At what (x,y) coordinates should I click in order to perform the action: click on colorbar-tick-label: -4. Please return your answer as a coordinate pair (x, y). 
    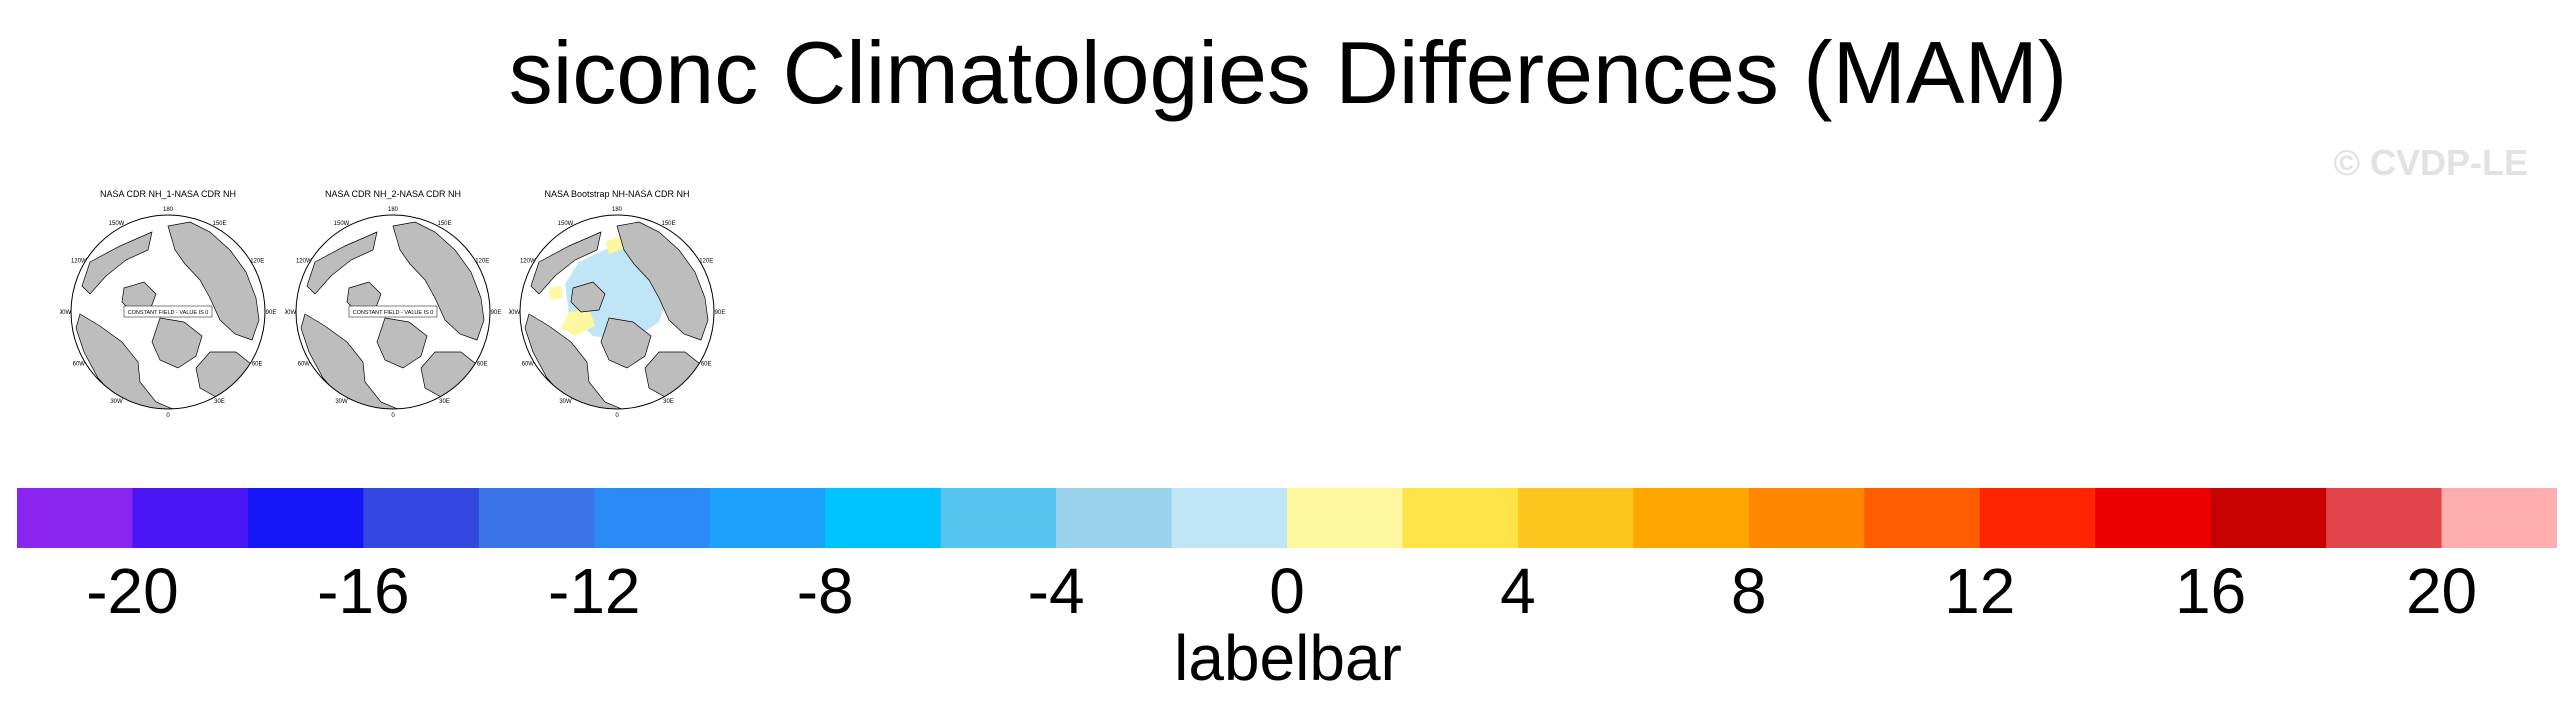
    Looking at the image, I should click on (1056, 591).